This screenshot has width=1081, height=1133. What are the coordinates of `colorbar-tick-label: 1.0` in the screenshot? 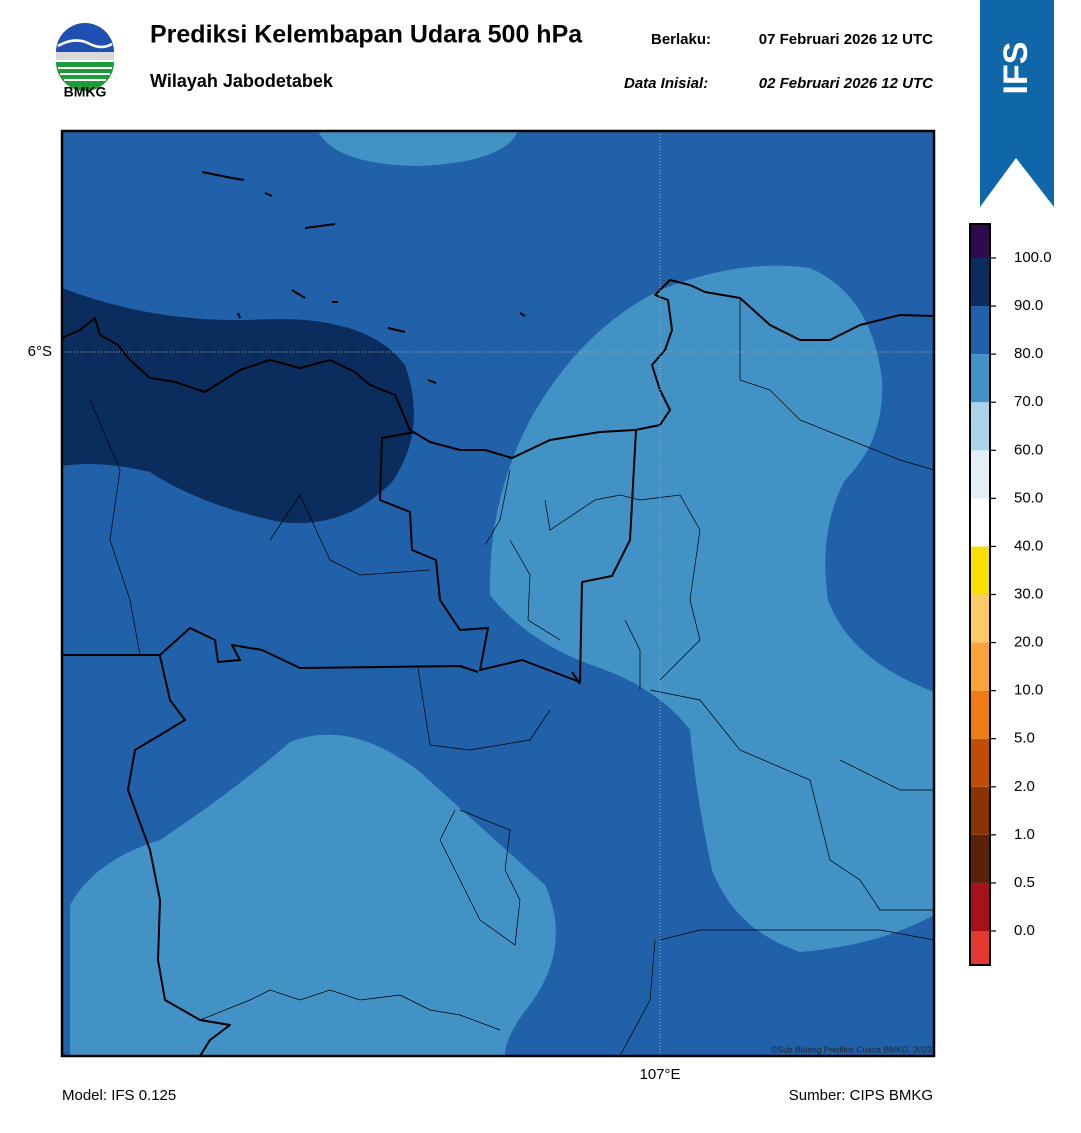 It's located at (1024, 834).